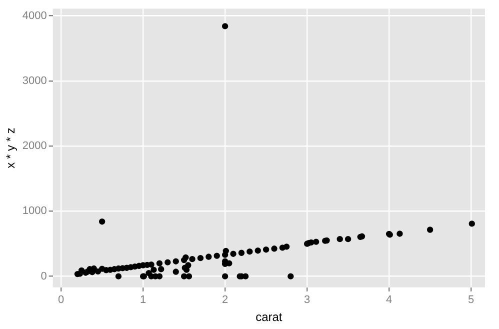  What do you see at coordinates (143, 300) in the screenshot?
I see `x-tick-label: 1` at bounding box center [143, 300].